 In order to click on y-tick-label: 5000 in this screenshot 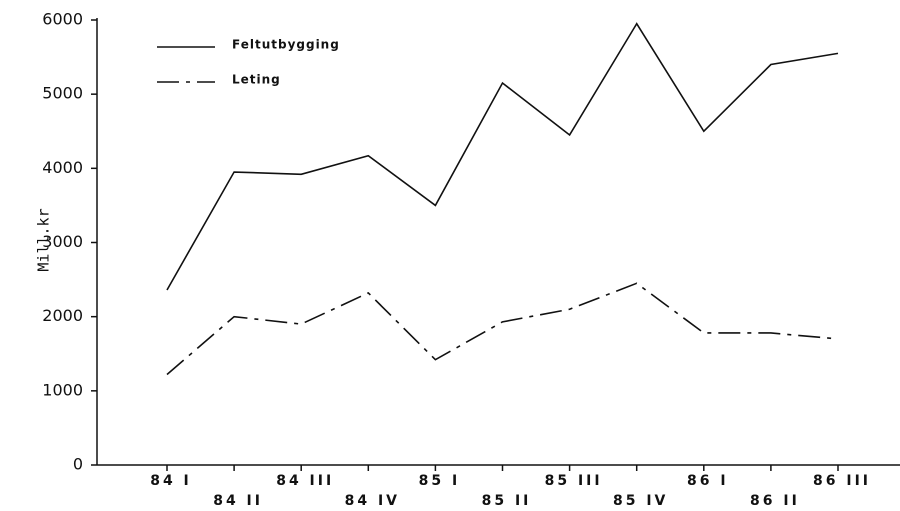, I will do `click(62, 93)`.